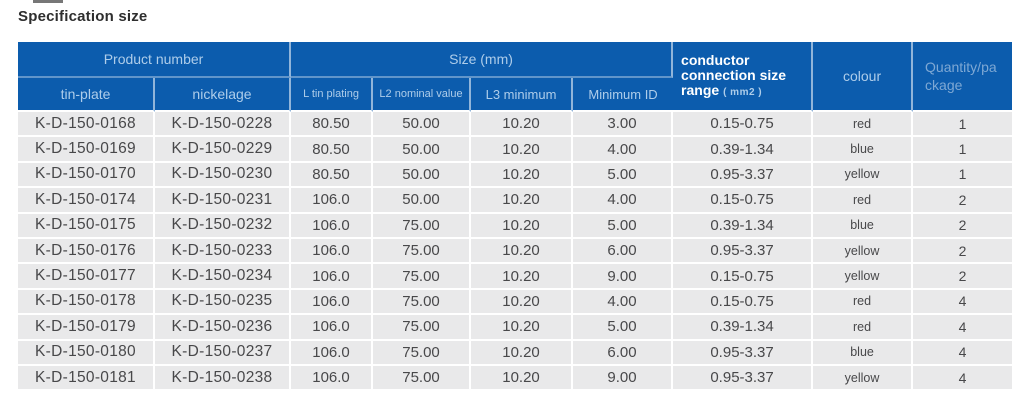  I want to click on tin-plate-cell: K-D-150-0177, so click(86, 277).